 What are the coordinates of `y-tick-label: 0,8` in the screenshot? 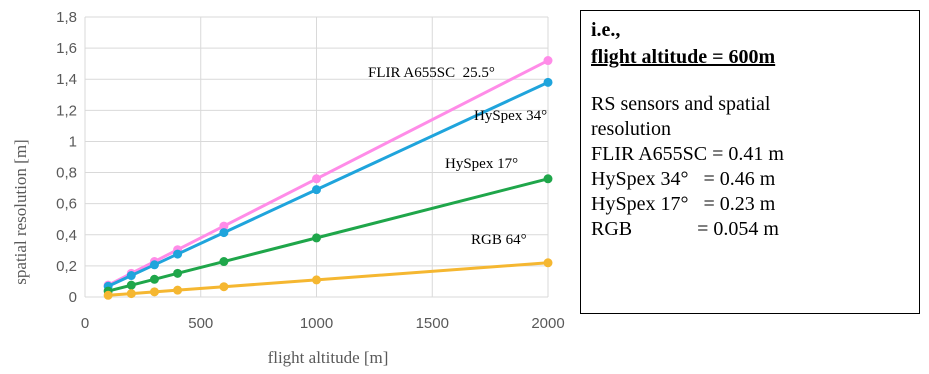 It's located at (66, 173).